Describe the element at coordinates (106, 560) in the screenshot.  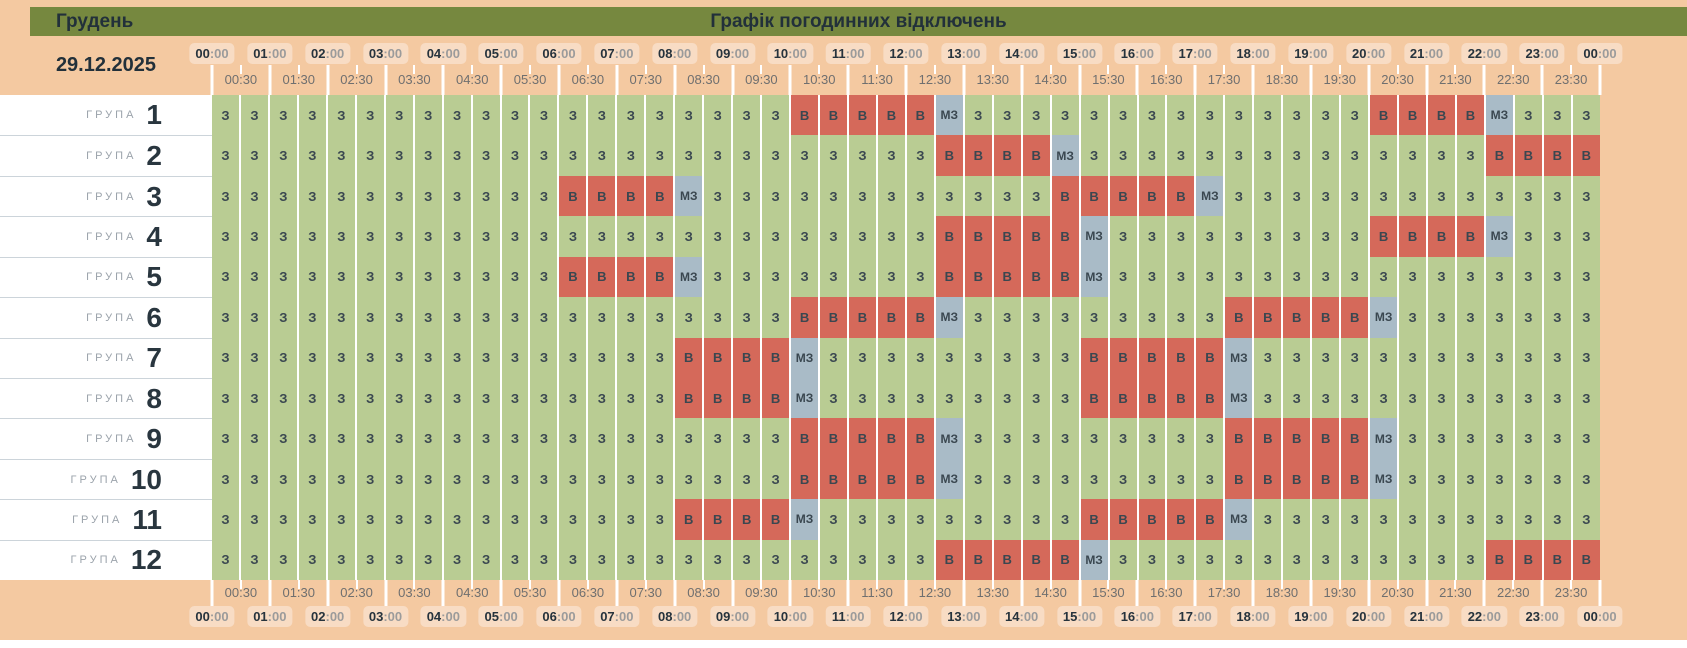
I see `group-row-label: ГРУПА 12` at that location.